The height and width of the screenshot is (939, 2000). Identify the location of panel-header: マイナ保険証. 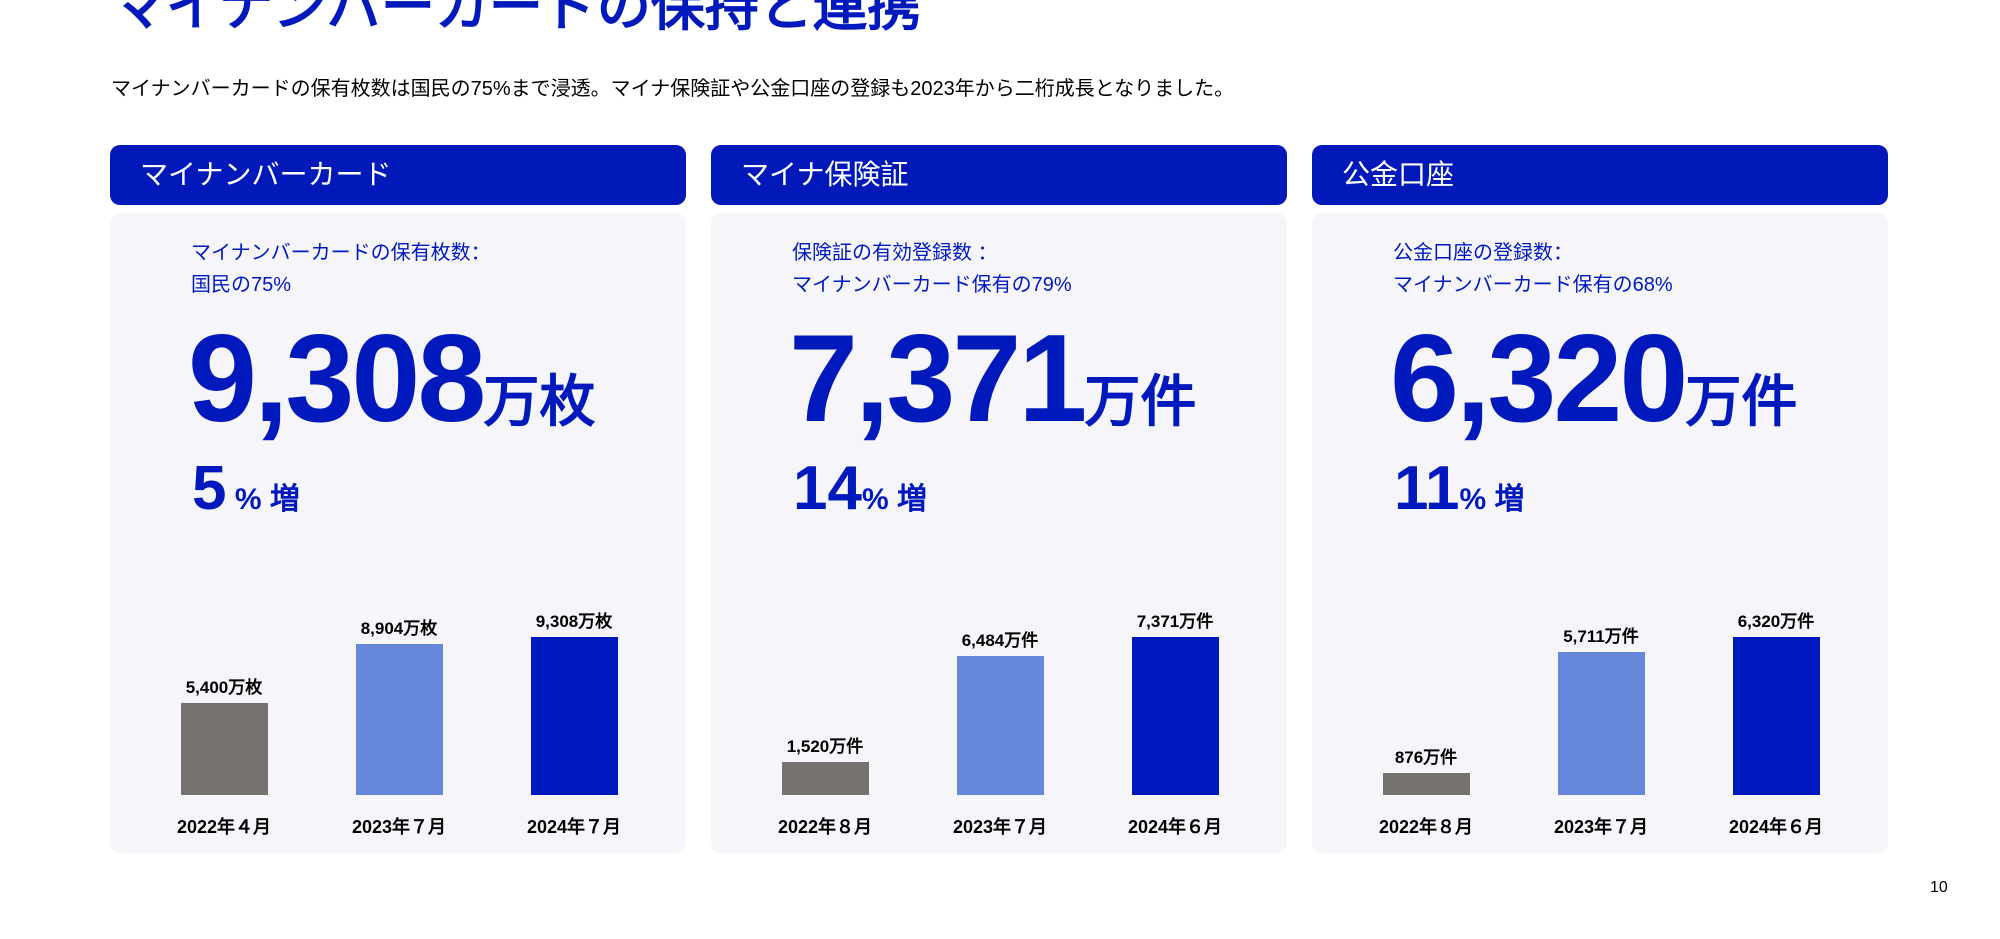
(999, 175).